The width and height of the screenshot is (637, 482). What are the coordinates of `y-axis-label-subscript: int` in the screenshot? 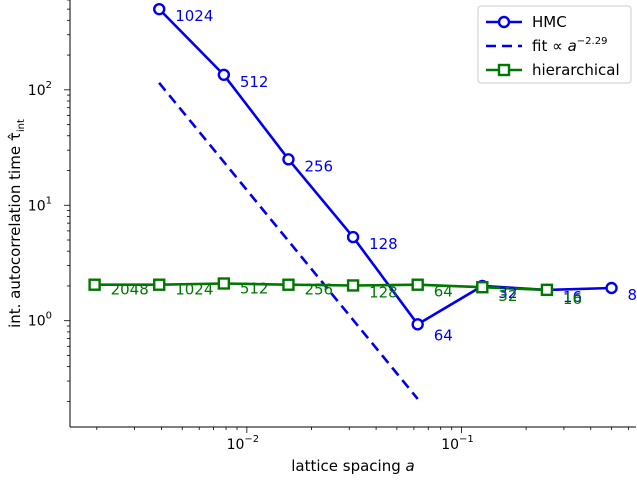 It's located at (21, 125).